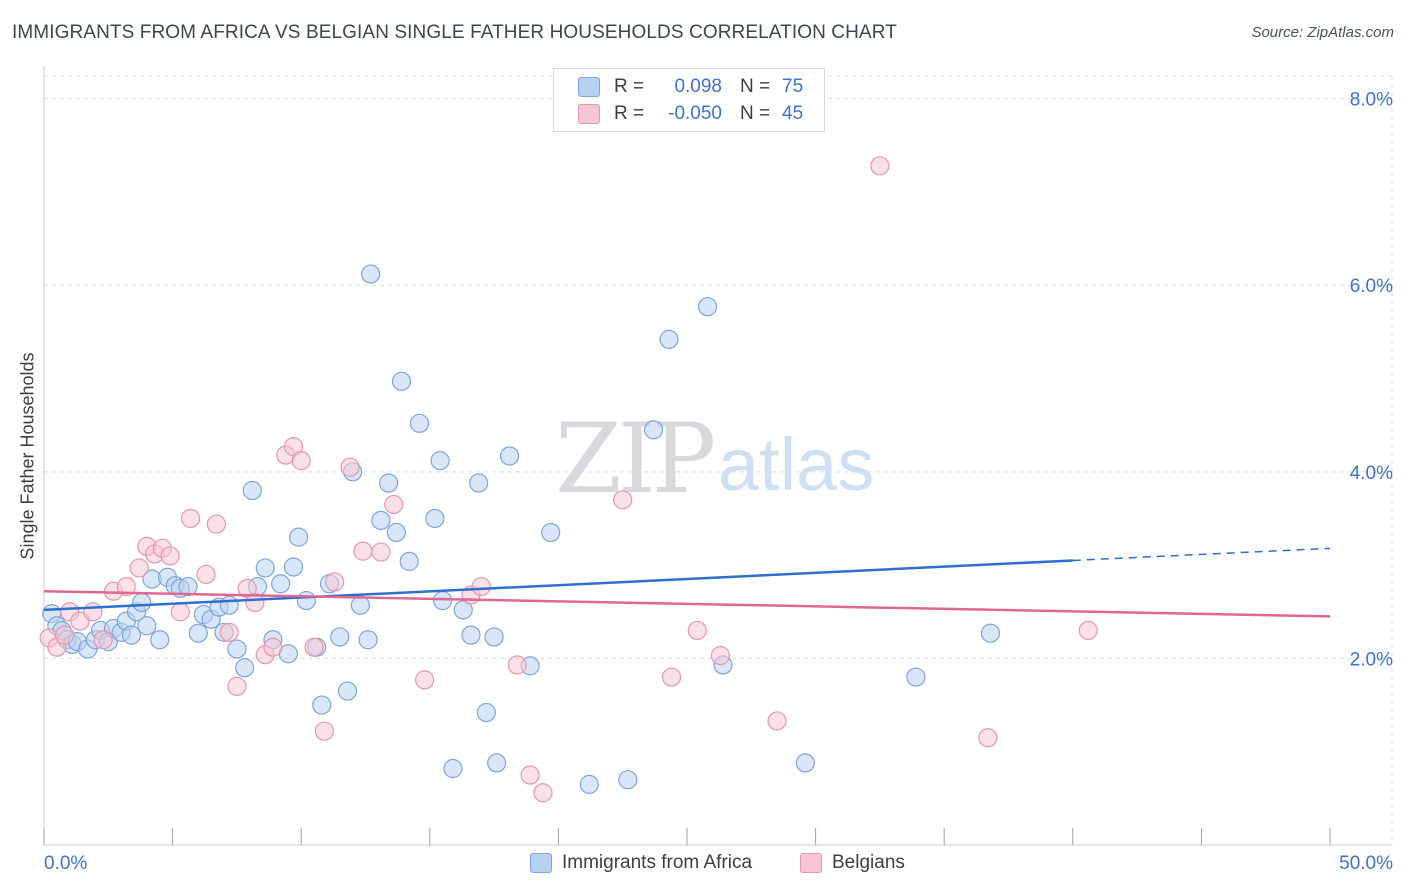 Image resolution: width=1406 pixels, height=892 pixels. I want to click on trend-lines, so click(687, 582).